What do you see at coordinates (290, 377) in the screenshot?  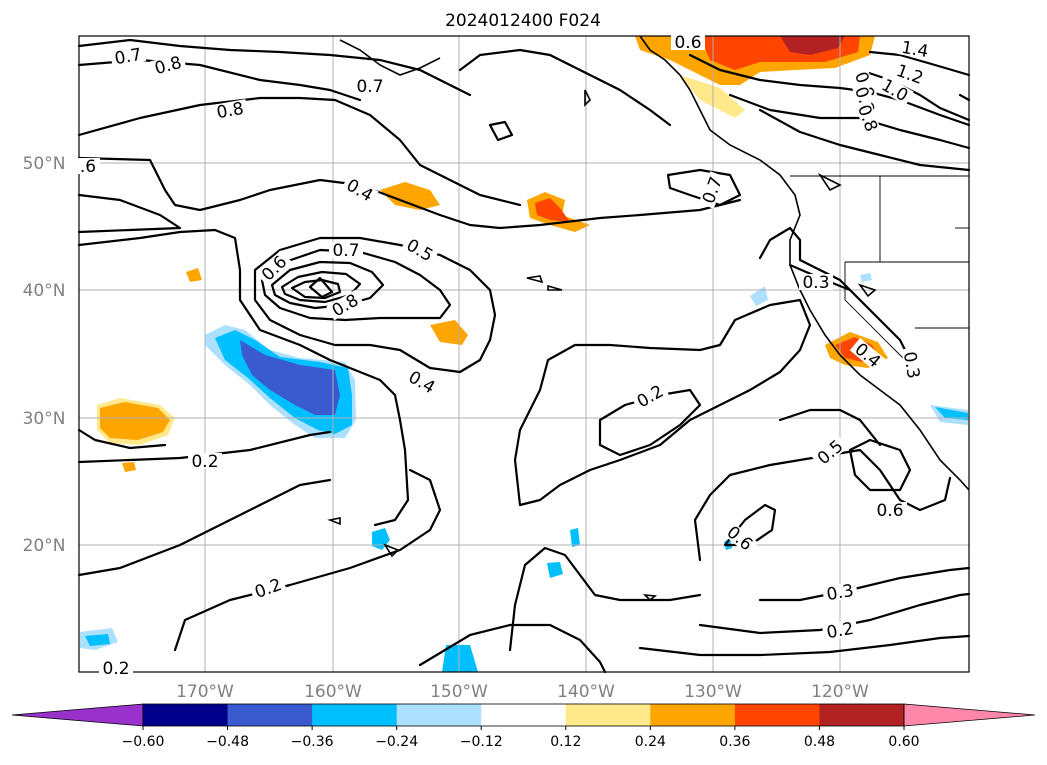 I see `negative-region-central-core` at bounding box center [290, 377].